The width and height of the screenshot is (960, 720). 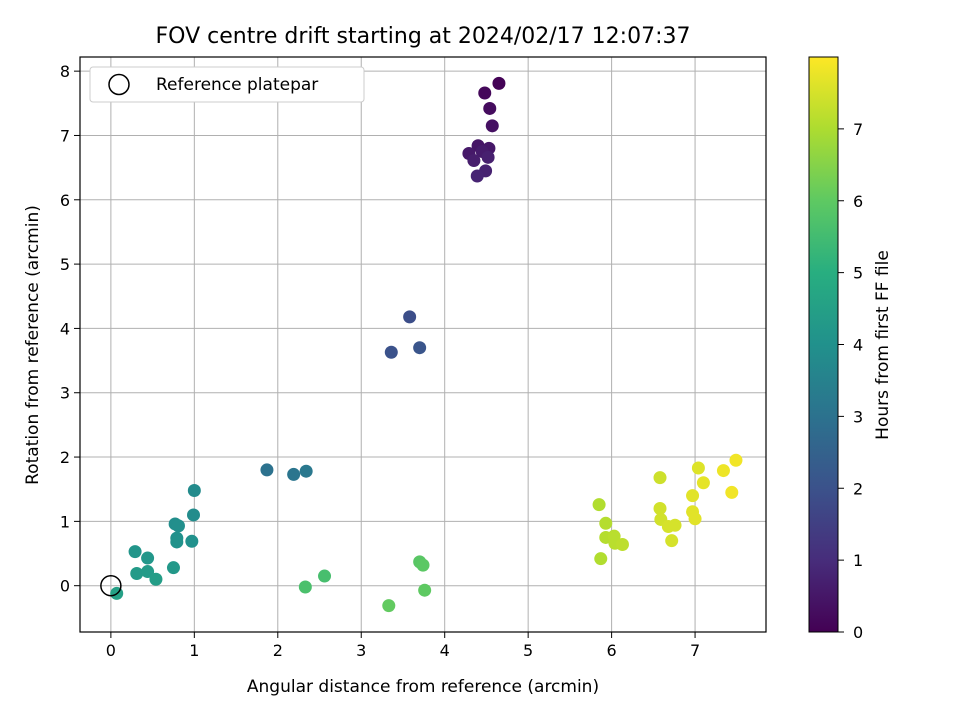 I want to click on y-tick-label: 4, so click(x=65, y=328).